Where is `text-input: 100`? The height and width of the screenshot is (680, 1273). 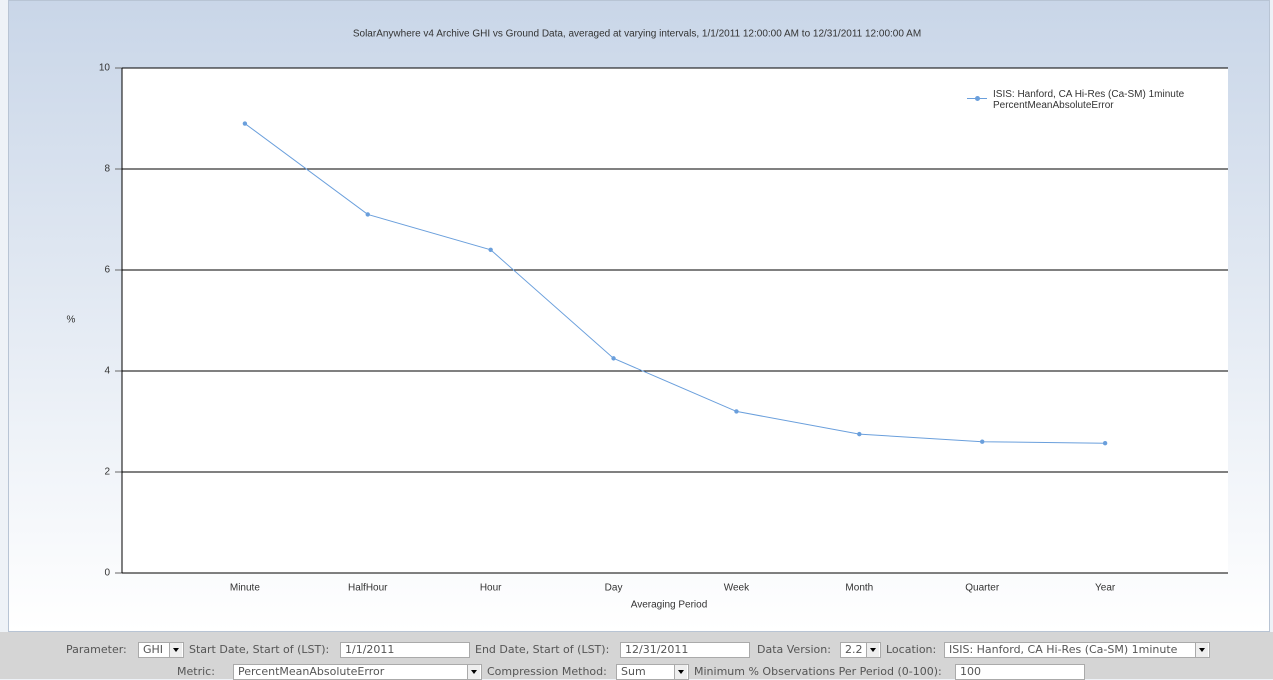 text-input: 100 is located at coordinates (1020, 672).